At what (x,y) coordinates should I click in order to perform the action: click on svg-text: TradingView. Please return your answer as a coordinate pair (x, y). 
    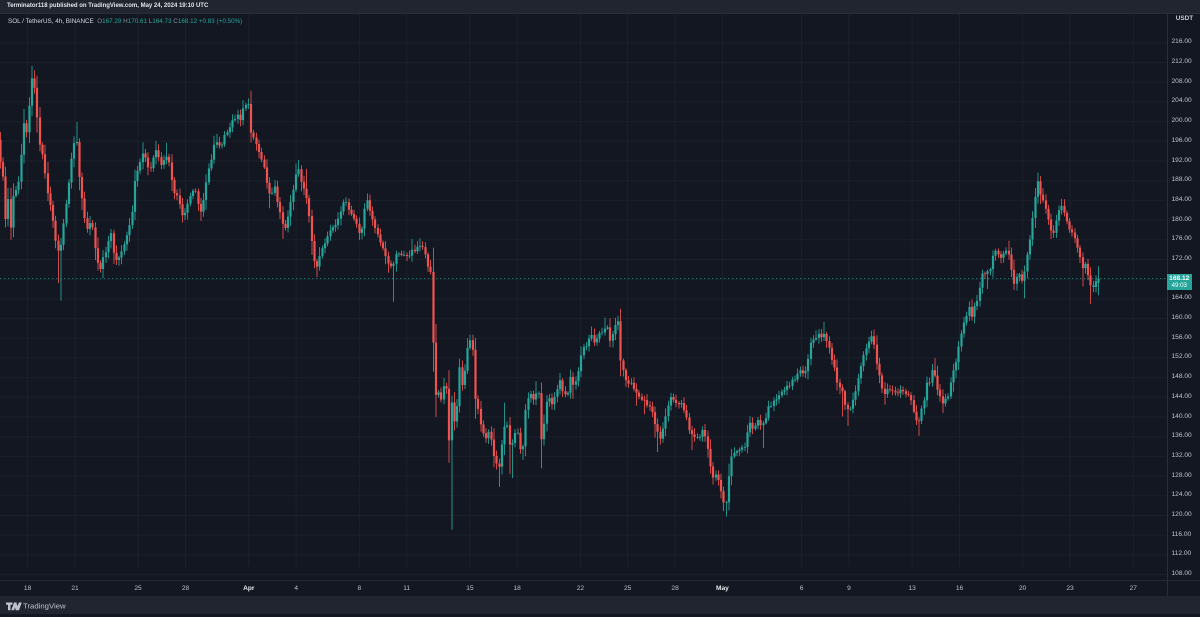
    Looking at the image, I should click on (44, 606).